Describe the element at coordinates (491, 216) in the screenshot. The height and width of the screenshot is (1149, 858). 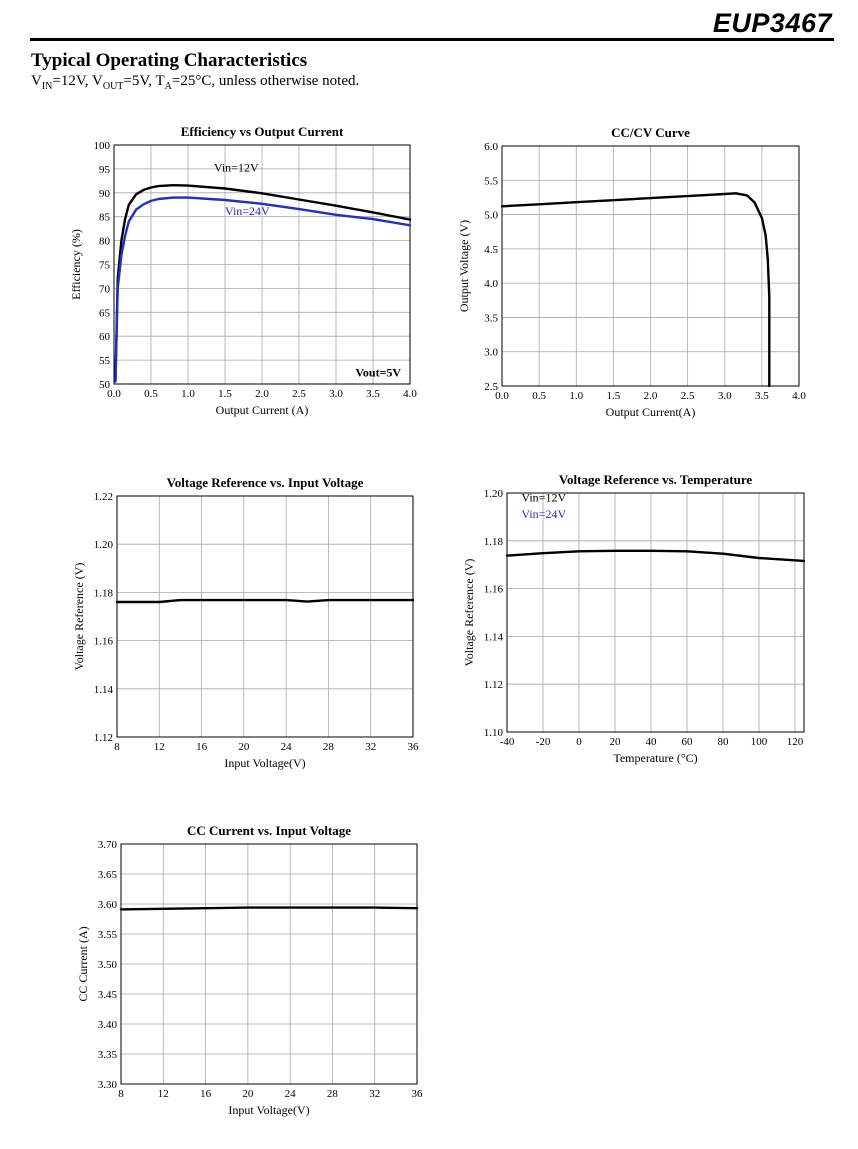
I see `y-tick-label: 5.0` at that location.